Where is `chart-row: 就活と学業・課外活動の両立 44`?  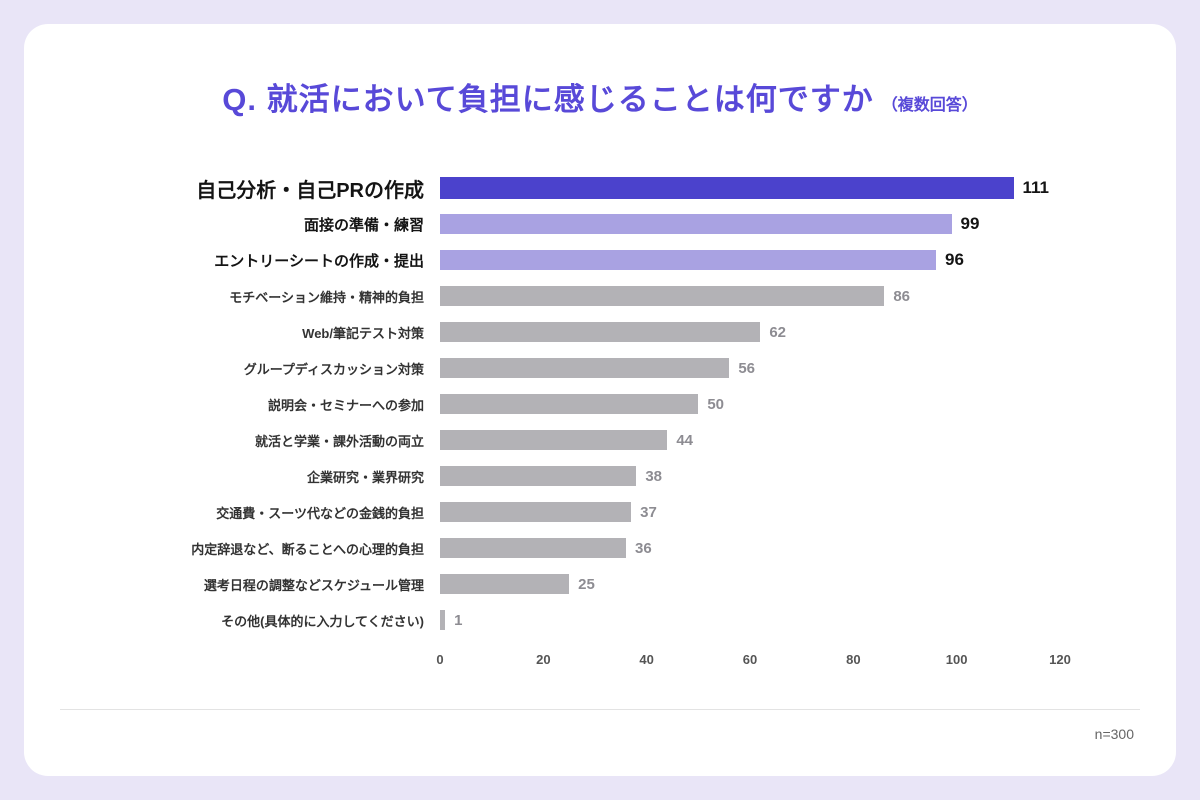
chart-row: 就活と学業・課外活動の両立 44 is located at coordinates (600, 440).